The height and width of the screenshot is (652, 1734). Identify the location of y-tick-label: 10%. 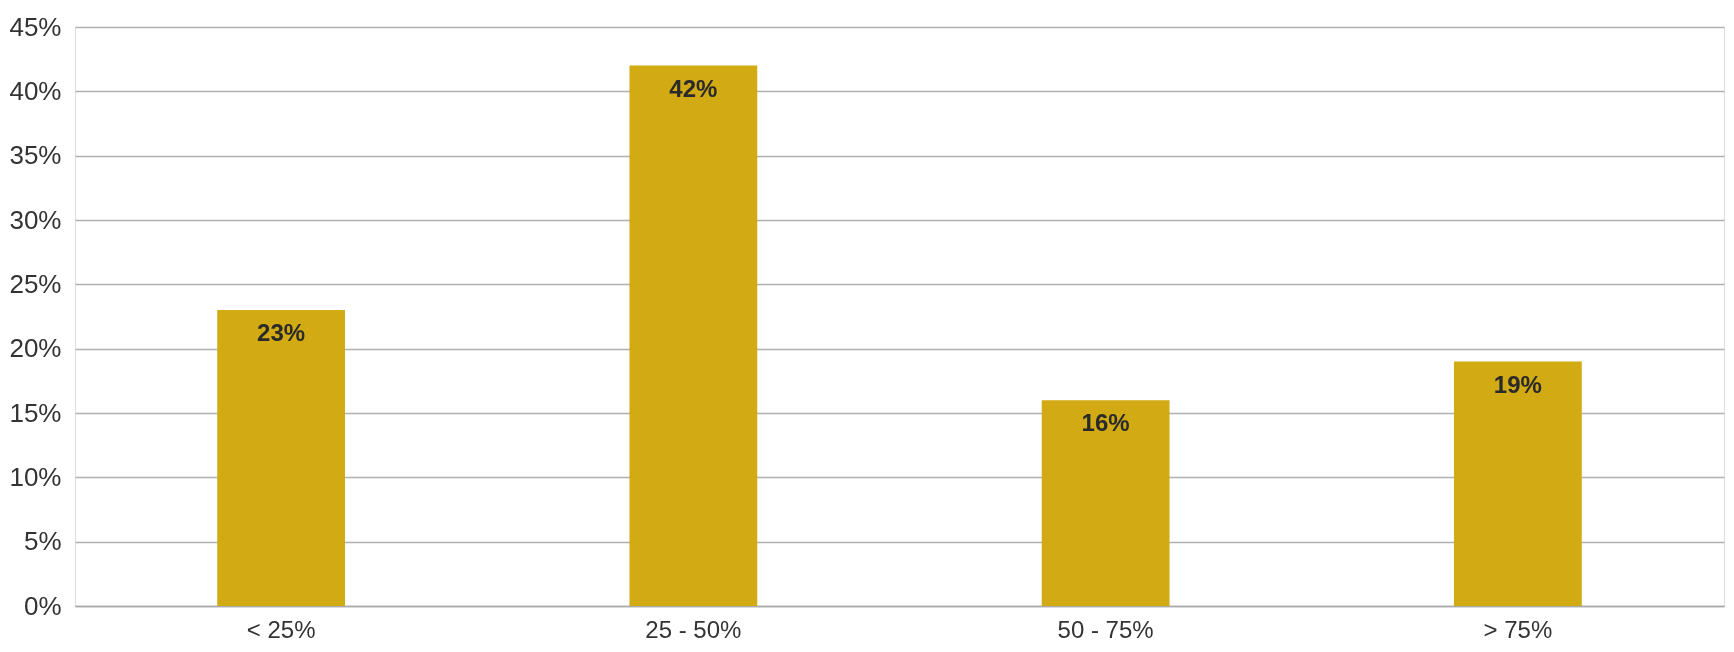
(35, 476).